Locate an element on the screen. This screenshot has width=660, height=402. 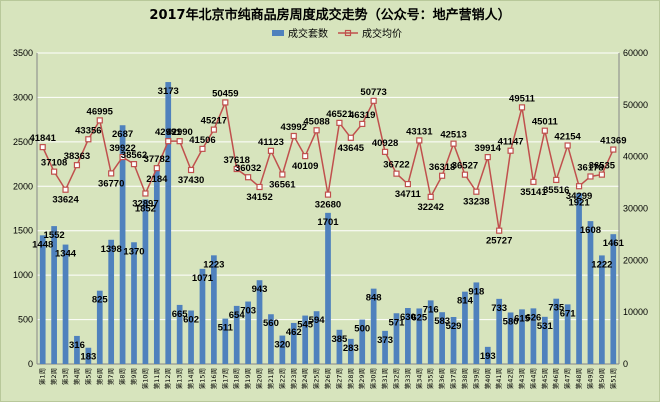
bar-data-label: 602 is located at coordinates (191, 320).